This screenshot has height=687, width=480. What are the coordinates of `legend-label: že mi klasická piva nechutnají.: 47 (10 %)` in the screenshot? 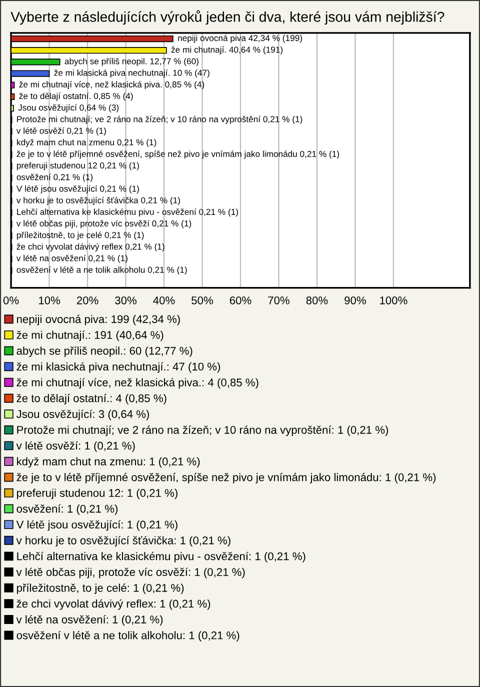 It's located at (118, 367).